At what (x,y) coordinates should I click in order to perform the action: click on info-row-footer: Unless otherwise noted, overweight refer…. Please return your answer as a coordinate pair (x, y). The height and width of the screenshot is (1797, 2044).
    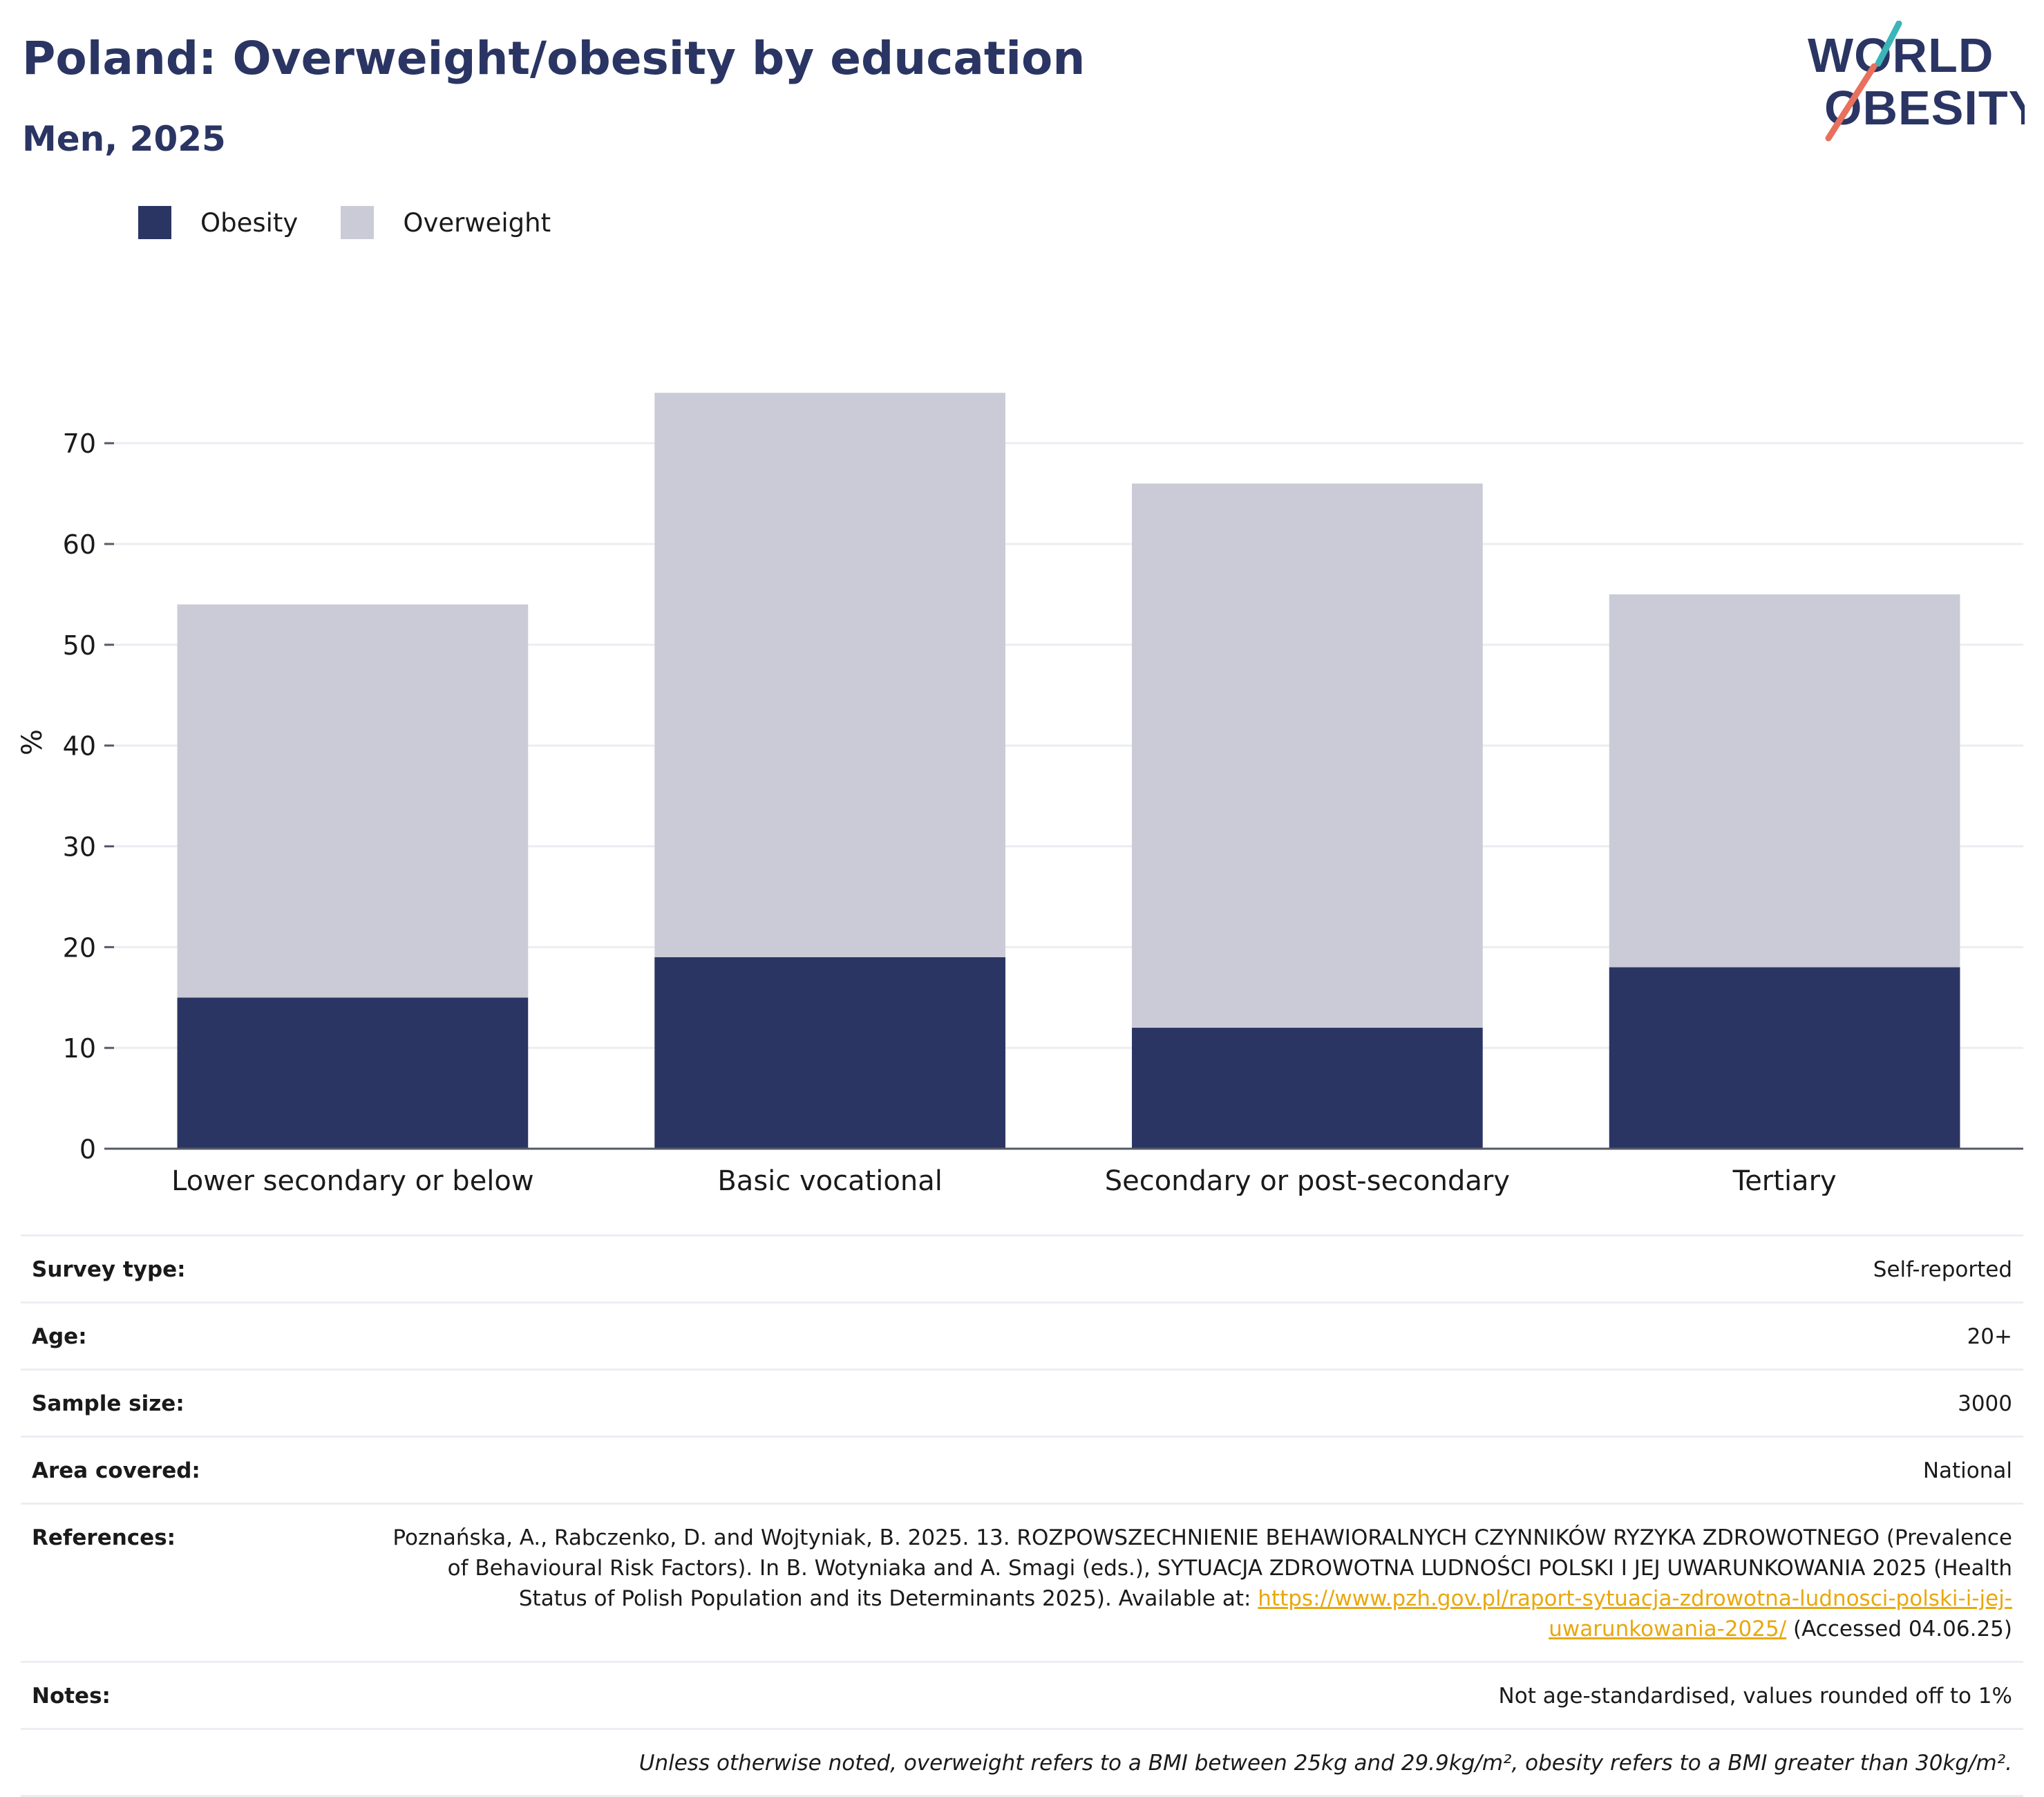
    Looking at the image, I should click on (1022, 1763).